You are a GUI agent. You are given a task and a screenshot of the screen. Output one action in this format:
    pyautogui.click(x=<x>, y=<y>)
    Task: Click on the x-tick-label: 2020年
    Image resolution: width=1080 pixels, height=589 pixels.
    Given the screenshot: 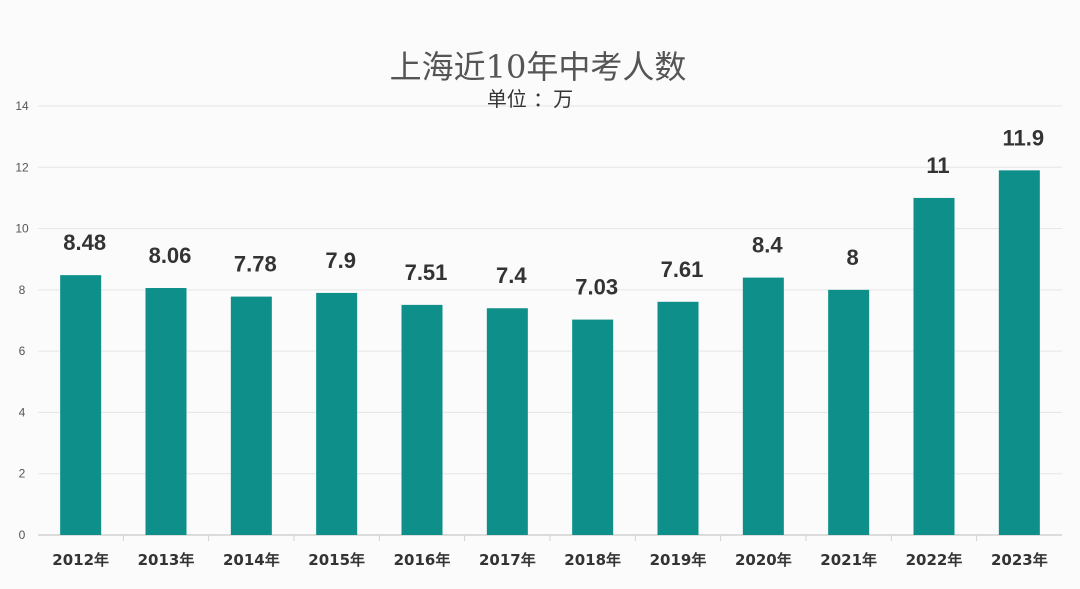 What is the action you would take?
    pyautogui.click(x=763, y=560)
    